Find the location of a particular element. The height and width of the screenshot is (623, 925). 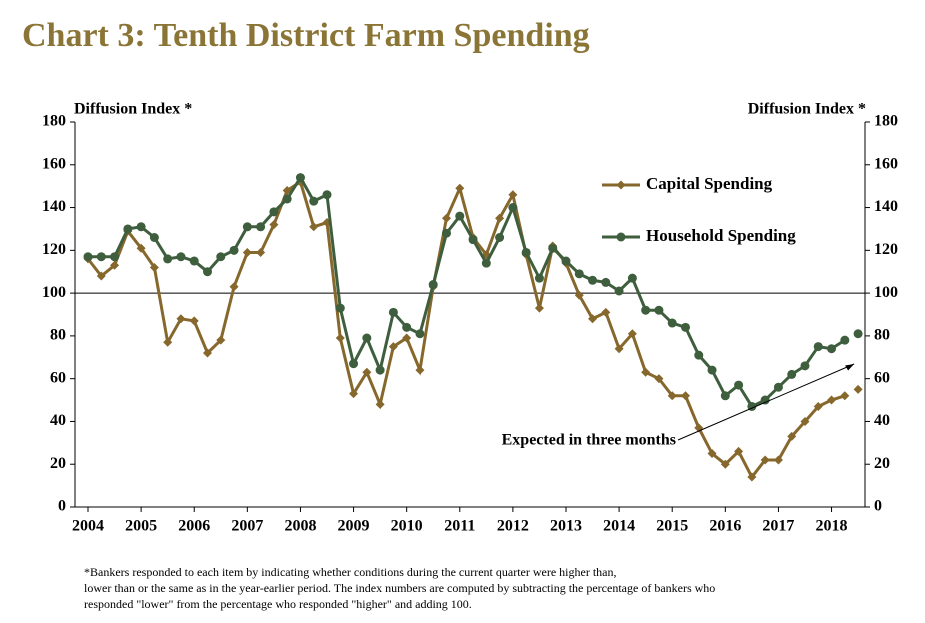

y-tick-label: 80 is located at coordinates (58, 335).